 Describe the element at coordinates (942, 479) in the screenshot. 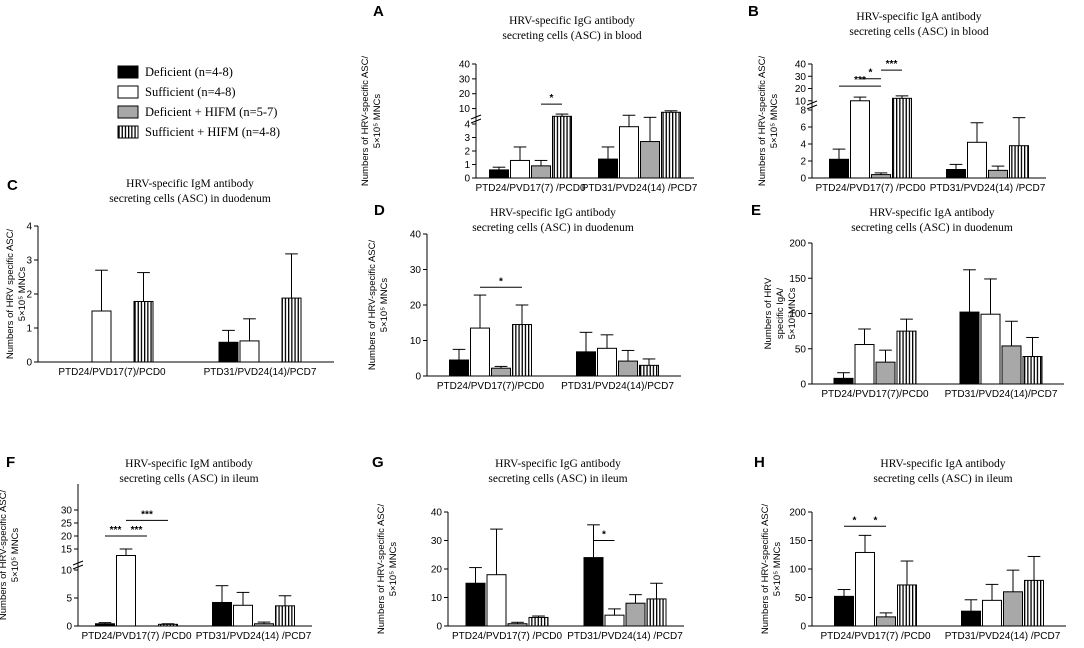

I see `chart-title-line: secreting cells (ASC) in ileum` at that location.